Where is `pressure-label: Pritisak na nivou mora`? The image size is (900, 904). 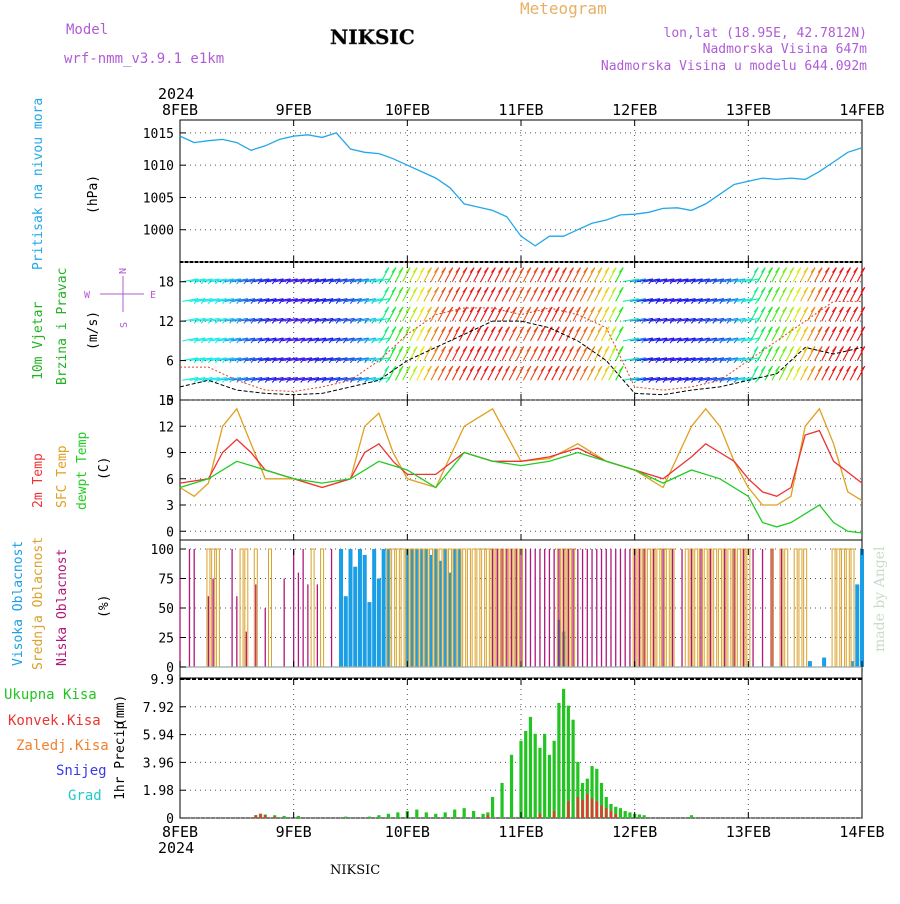
pressure-label: Pritisak na nivou mora is located at coordinates (38, 184).